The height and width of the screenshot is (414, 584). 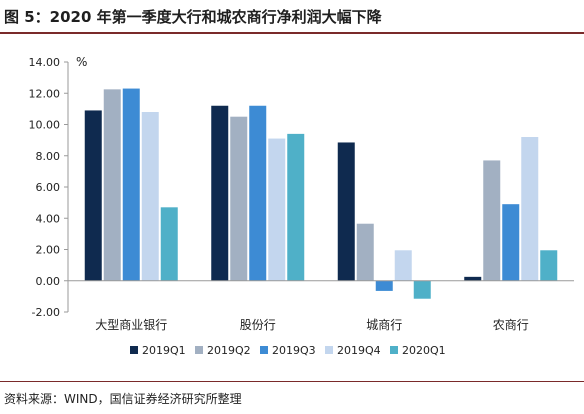 What do you see at coordinates (294, 350) in the screenshot?
I see `legend-label: 2019Q3` at bounding box center [294, 350].